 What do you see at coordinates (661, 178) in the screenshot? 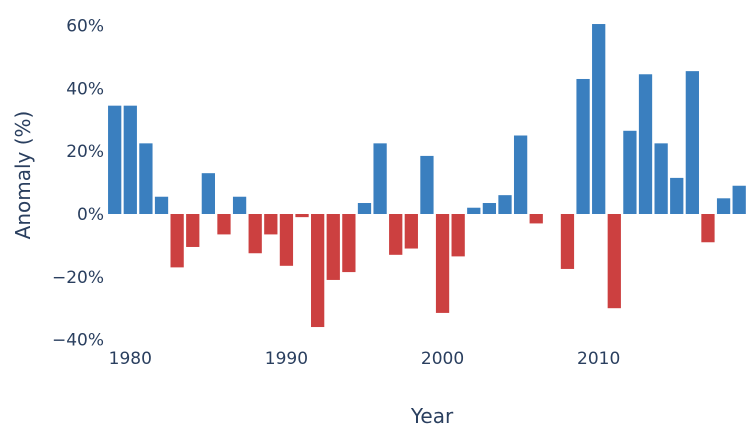
I see `bar-2014` at bounding box center [661, 178].